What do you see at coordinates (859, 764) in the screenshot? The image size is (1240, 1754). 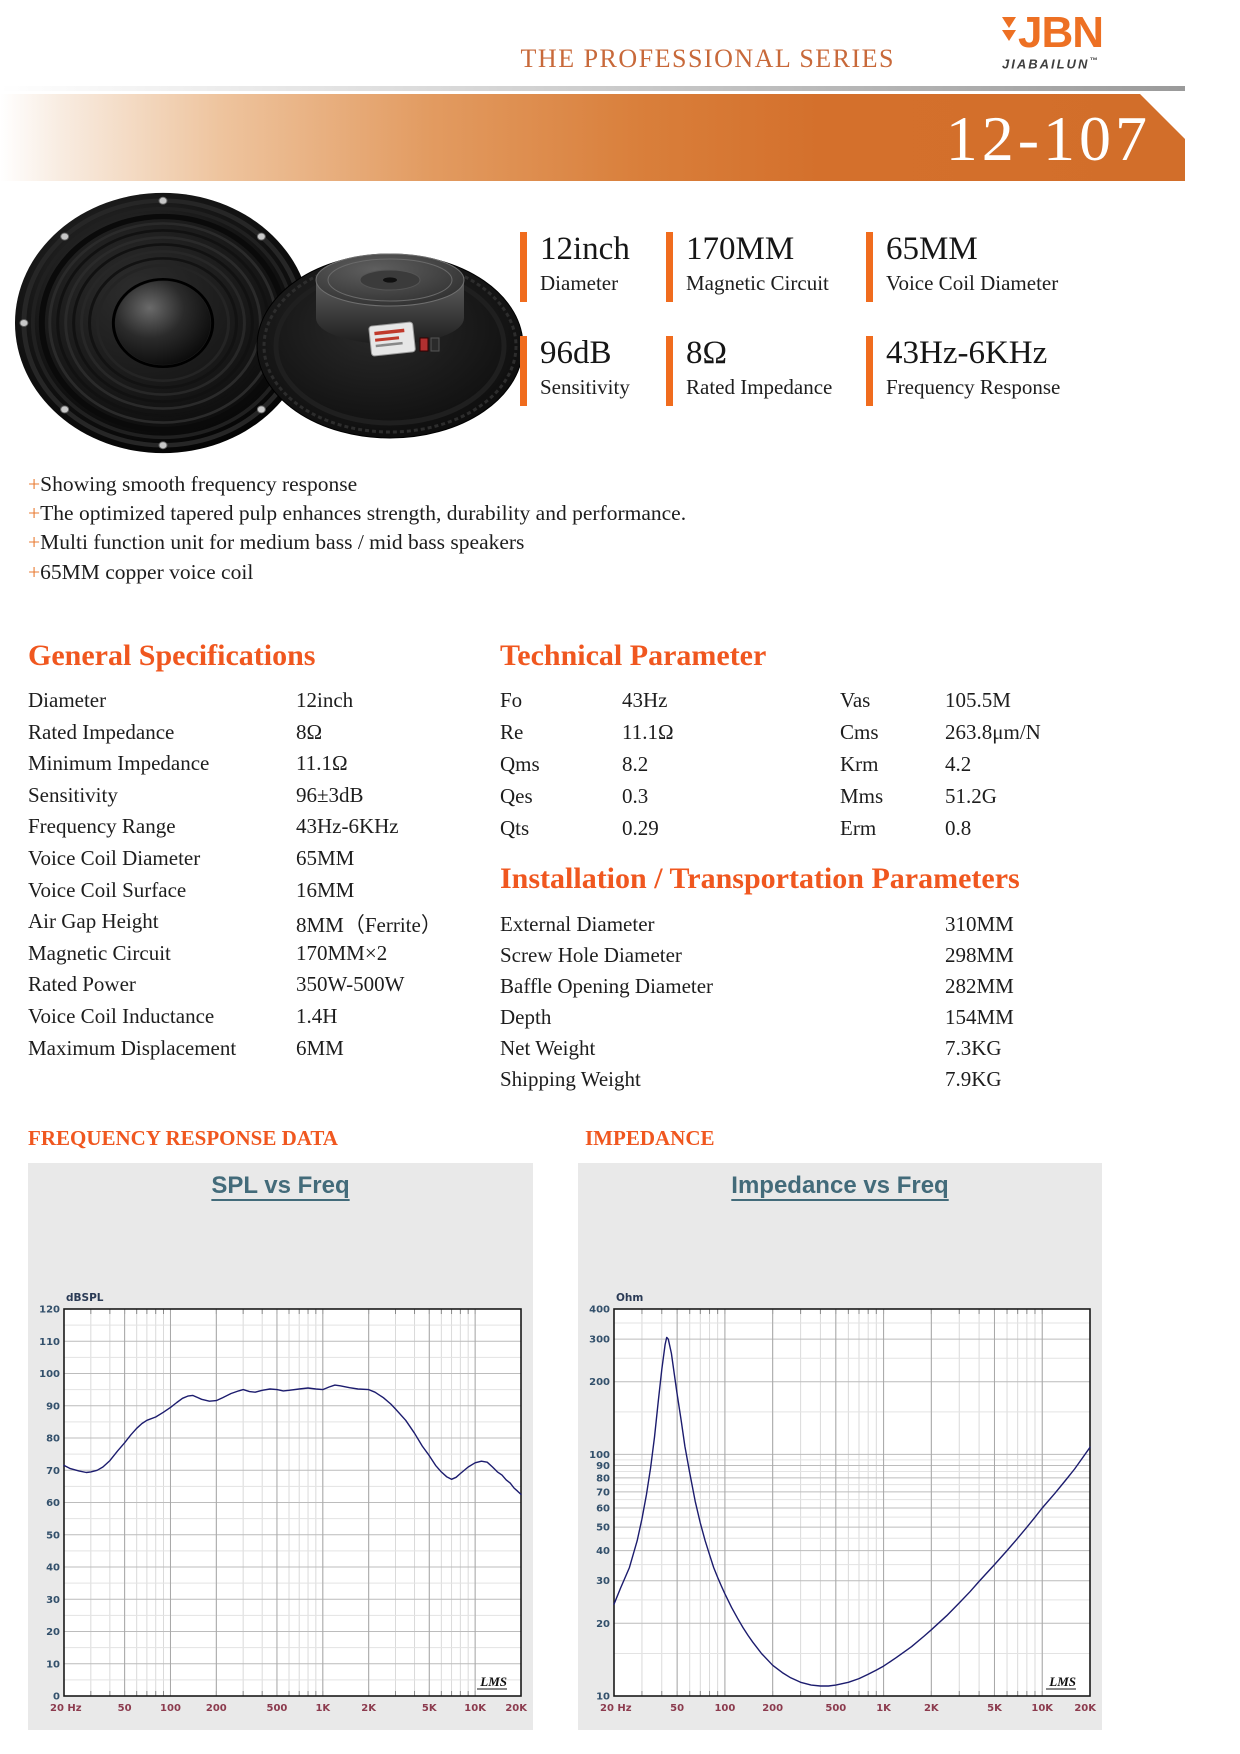 I see `spec-label: Krm` at bounding box center [859, 764].